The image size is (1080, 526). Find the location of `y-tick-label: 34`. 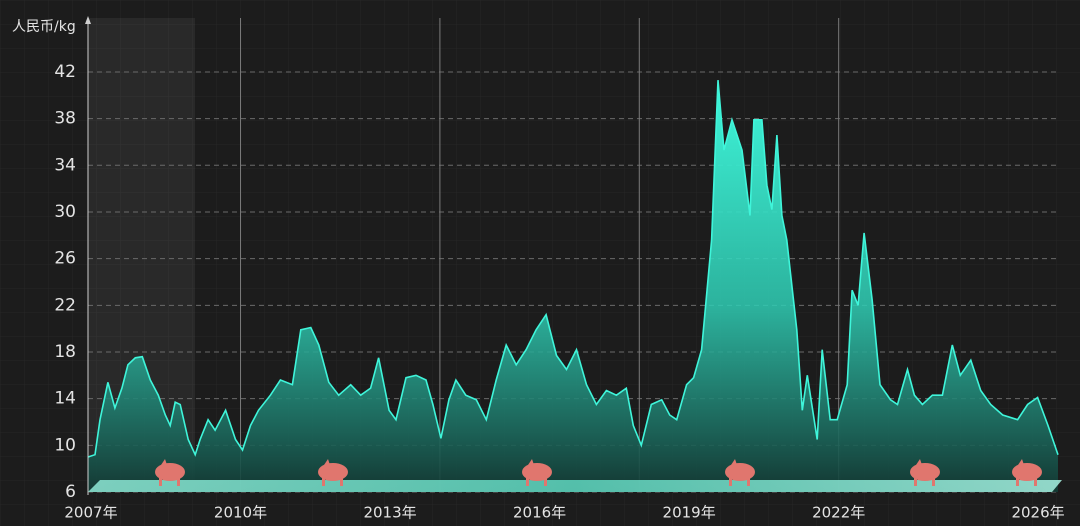

y-tick-label: 34 is located at coordinates (65, 165).